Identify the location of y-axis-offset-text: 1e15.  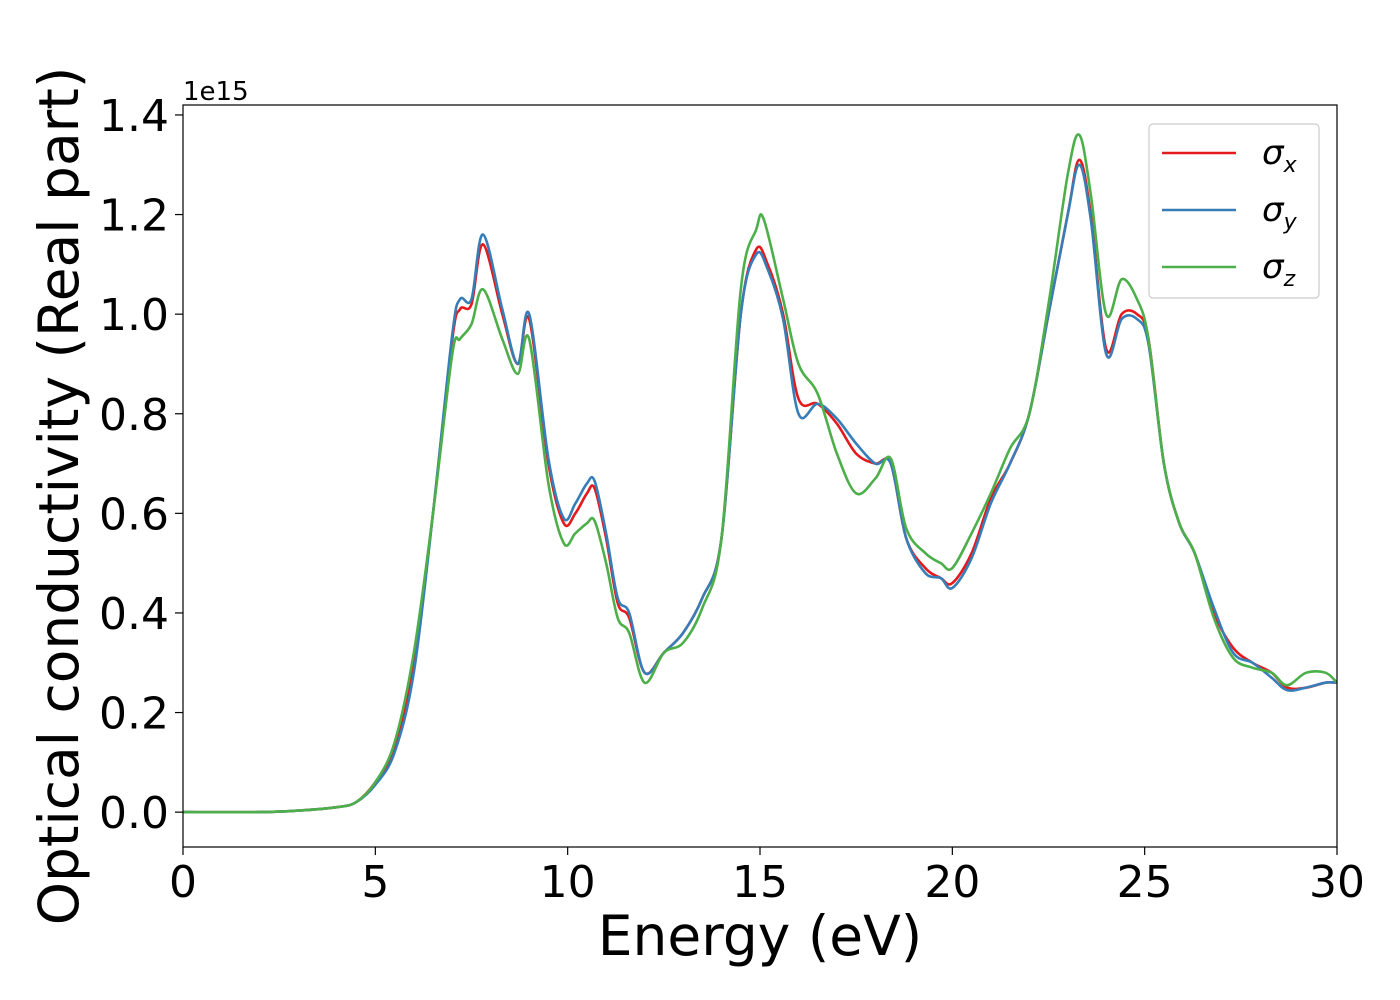
(216, 92).